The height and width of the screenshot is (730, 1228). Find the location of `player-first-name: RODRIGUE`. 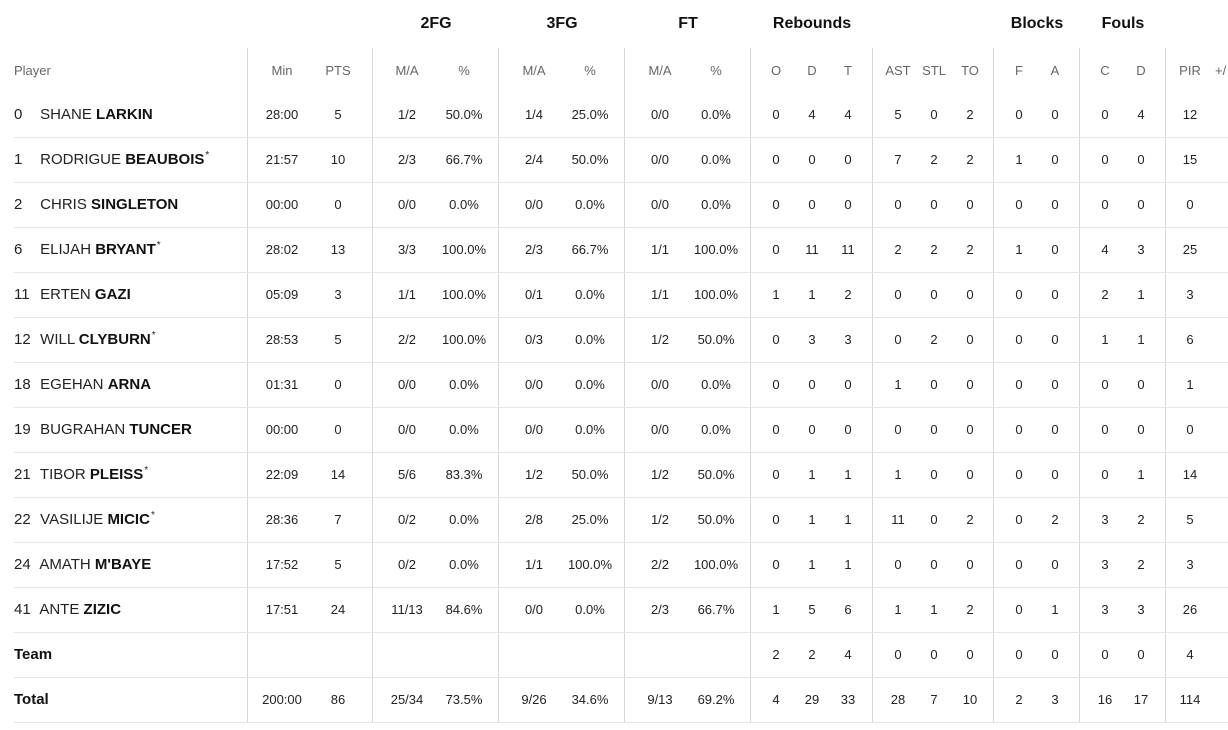

player-first-name: RODRIGUE is located at coordinates (81, 159).